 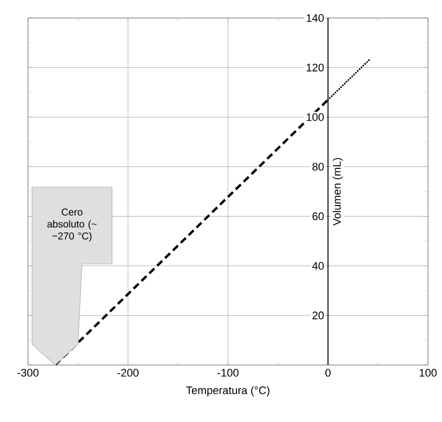 I want to click on x-axis-title: Temperatura (°C), so click(x=228, y=391).